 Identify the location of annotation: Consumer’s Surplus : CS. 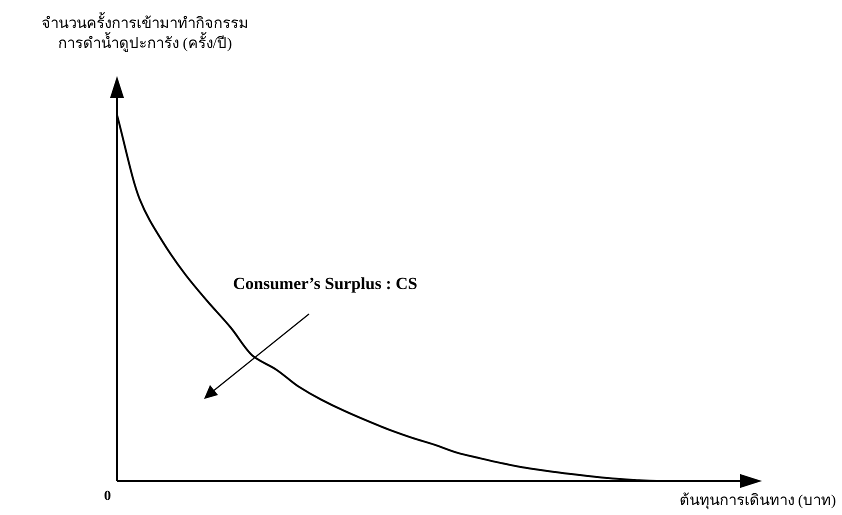
(325, 283).